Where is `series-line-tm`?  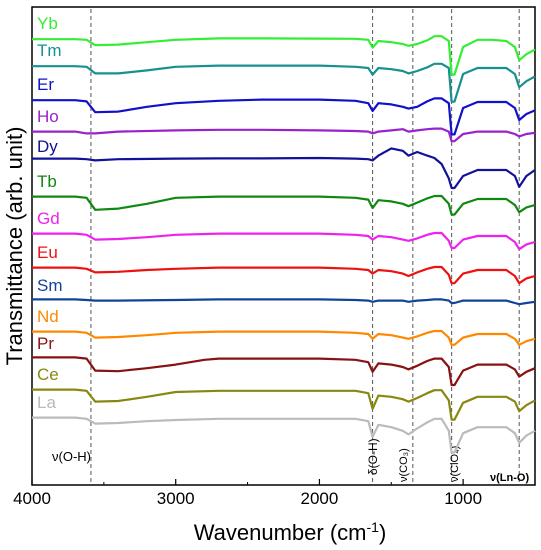 series-line-tm is located at coordinates (284, 82).